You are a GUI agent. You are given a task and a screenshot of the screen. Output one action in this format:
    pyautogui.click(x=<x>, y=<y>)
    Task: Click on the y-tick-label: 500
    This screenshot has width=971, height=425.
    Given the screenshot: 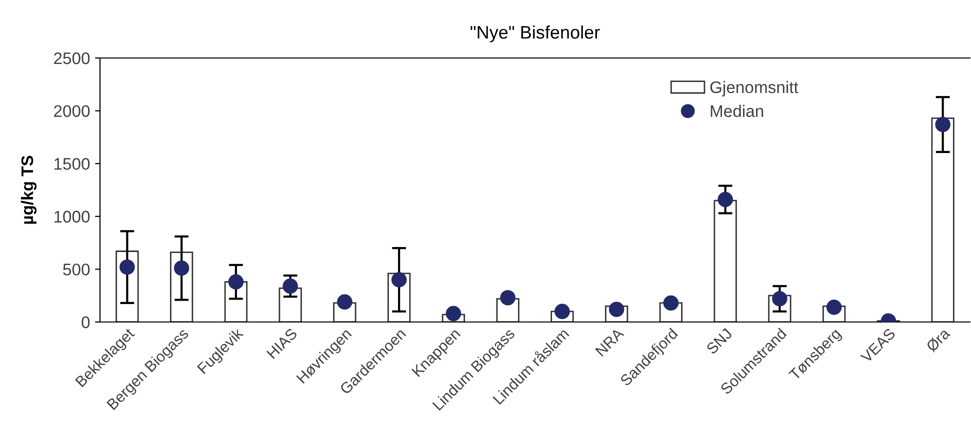 What is the action you would take?
    pyautogui.click(x=76, y=270)
    